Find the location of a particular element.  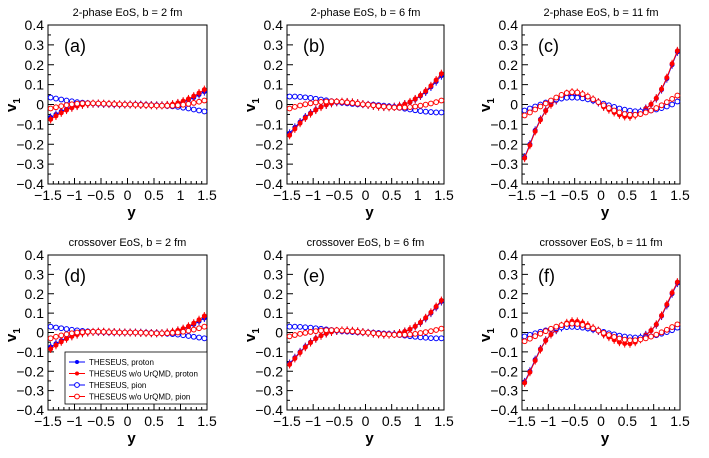

panel-f-title: crossover EoS, b = 11 fm is located at coordinates (601, 243).